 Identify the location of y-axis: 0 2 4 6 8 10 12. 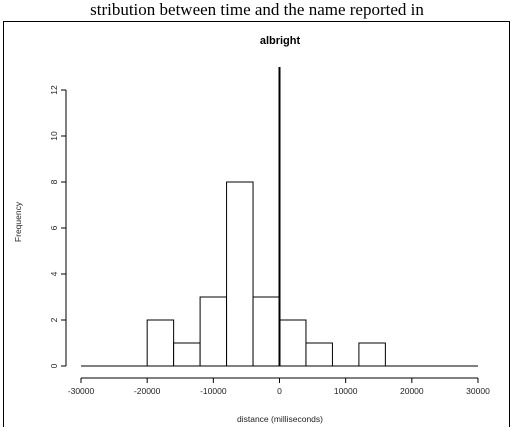
(58, 226).